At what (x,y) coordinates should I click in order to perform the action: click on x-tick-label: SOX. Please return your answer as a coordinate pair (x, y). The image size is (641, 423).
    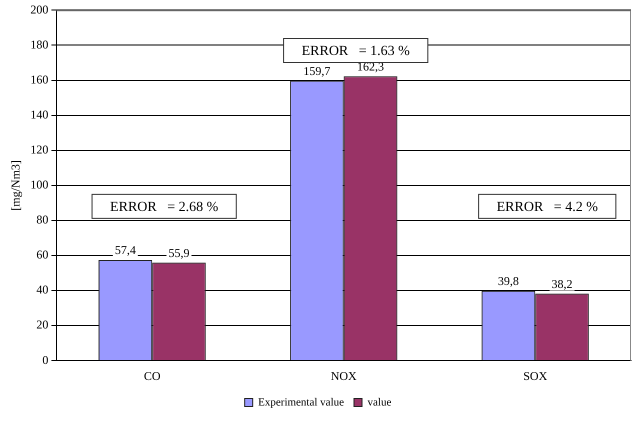
    Looking at the image, I should click on (535, 375).